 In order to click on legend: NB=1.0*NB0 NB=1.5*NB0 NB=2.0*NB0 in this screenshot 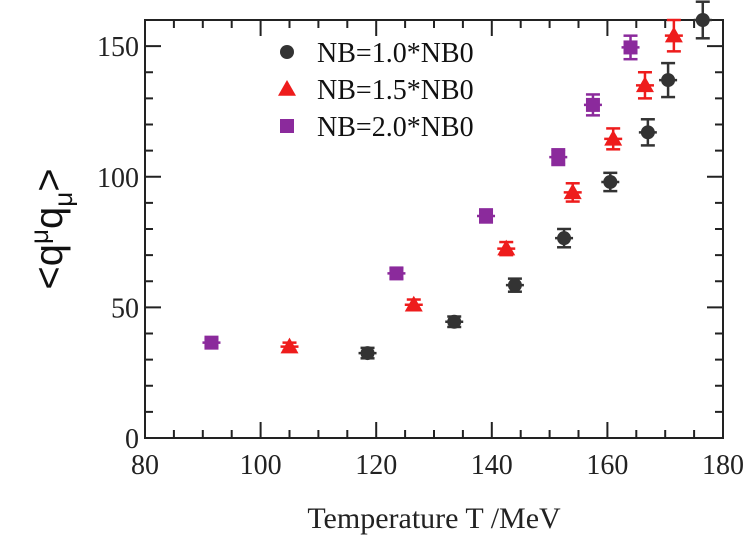, I will do `click(376, 90)`.